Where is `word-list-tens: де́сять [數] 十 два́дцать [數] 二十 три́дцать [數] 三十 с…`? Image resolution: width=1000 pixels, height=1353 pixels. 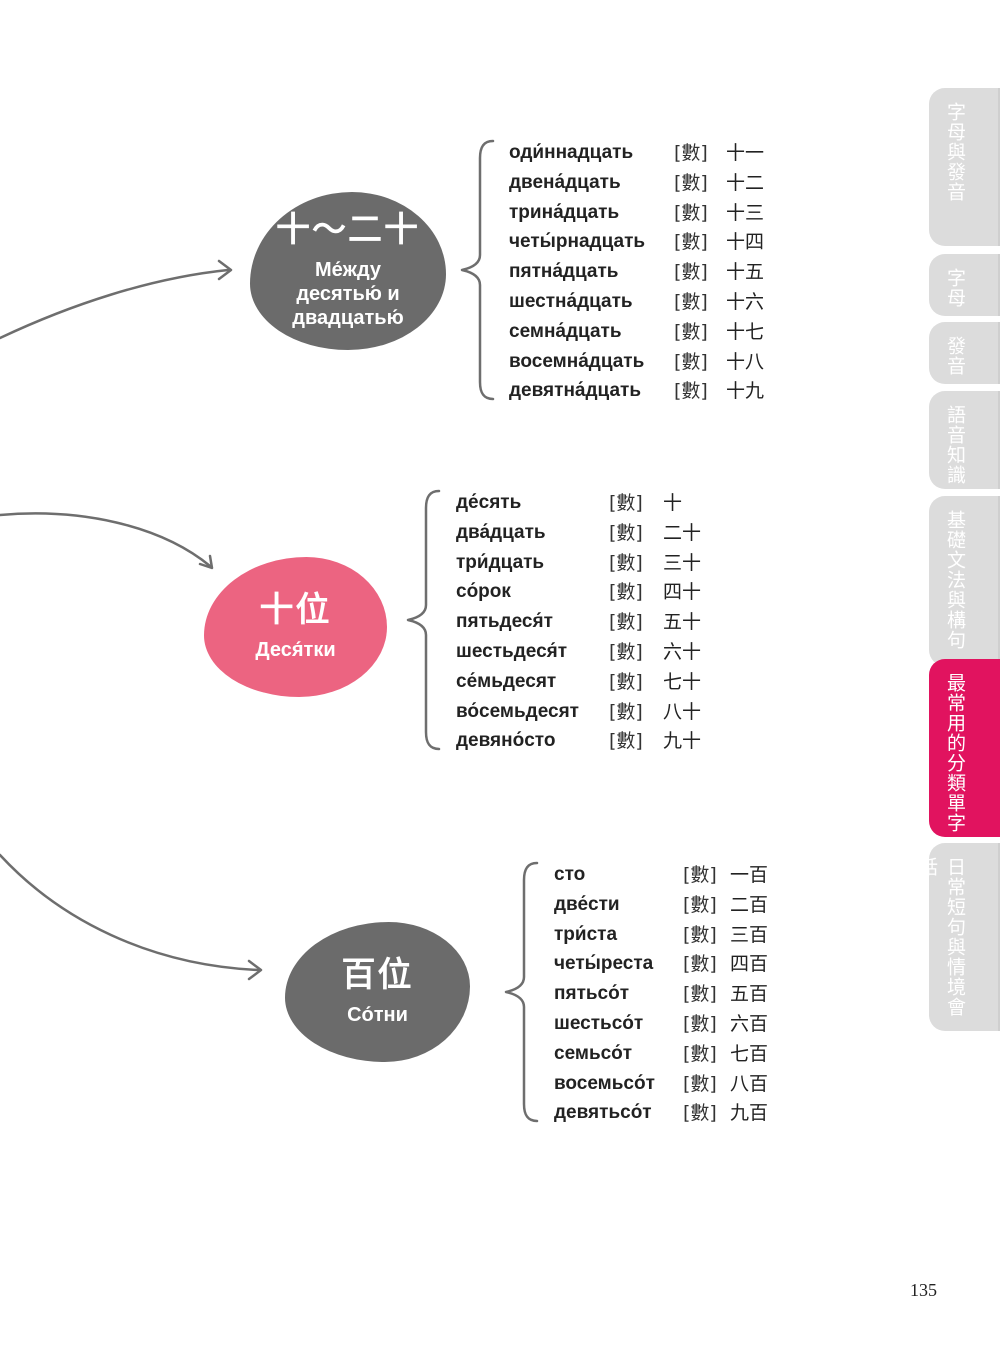 word-list-tens: де́сять [數] 十 два́дцать [數] 二十 три́дцать [數] 三十 с… is located at coordinates (586, 623).